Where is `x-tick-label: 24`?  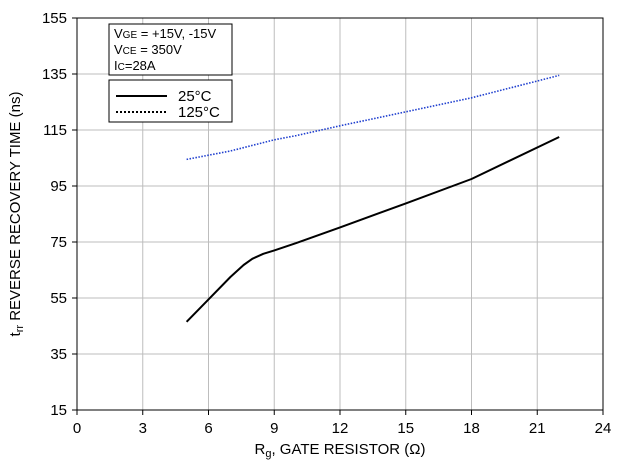 x-tick-label: 24 is located at coordinates (603, 428).